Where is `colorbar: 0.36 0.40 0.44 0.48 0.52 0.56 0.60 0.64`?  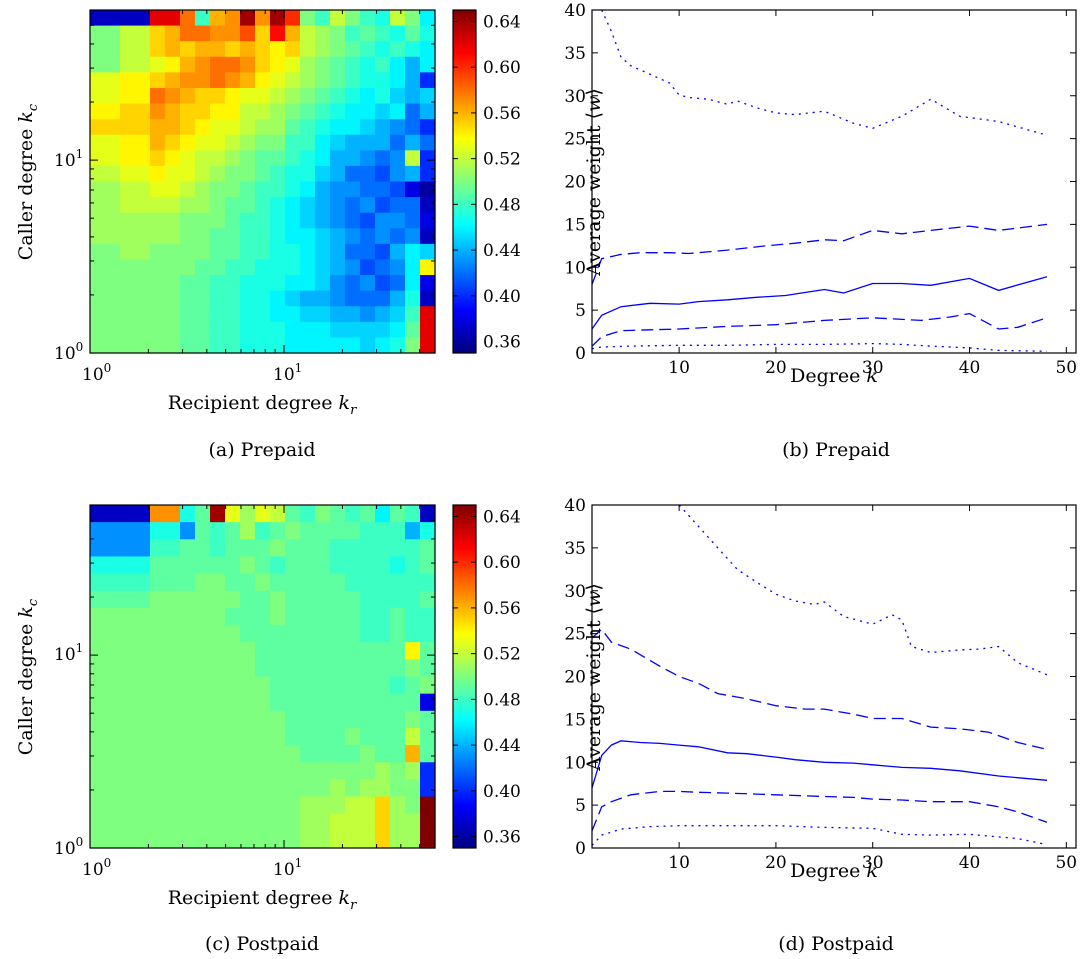
colorbar: 0.36 0.40 0.44 0.48 0.52 0.56 0.60 0.64 is located at coordinates (486, 676).